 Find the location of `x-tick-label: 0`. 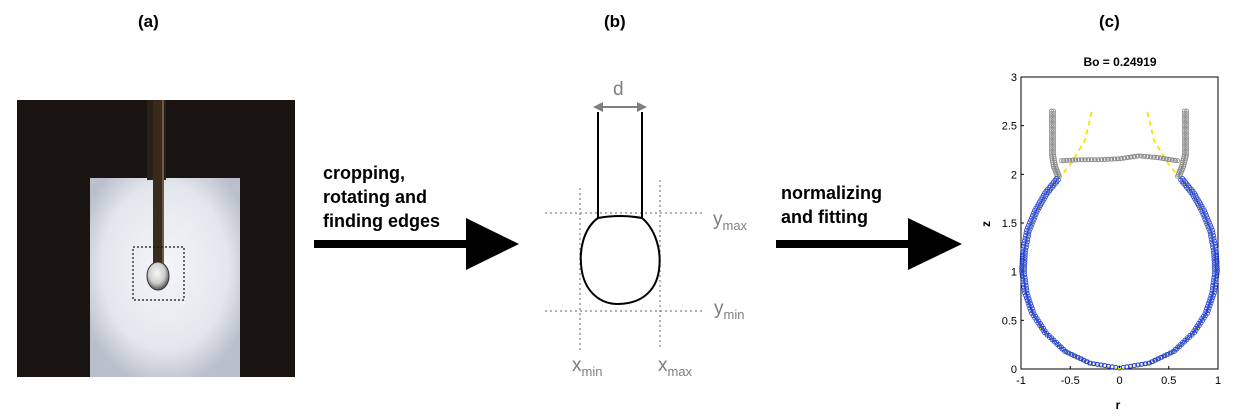

x-tick-label: 0 is located at coordinates (1119, 381).